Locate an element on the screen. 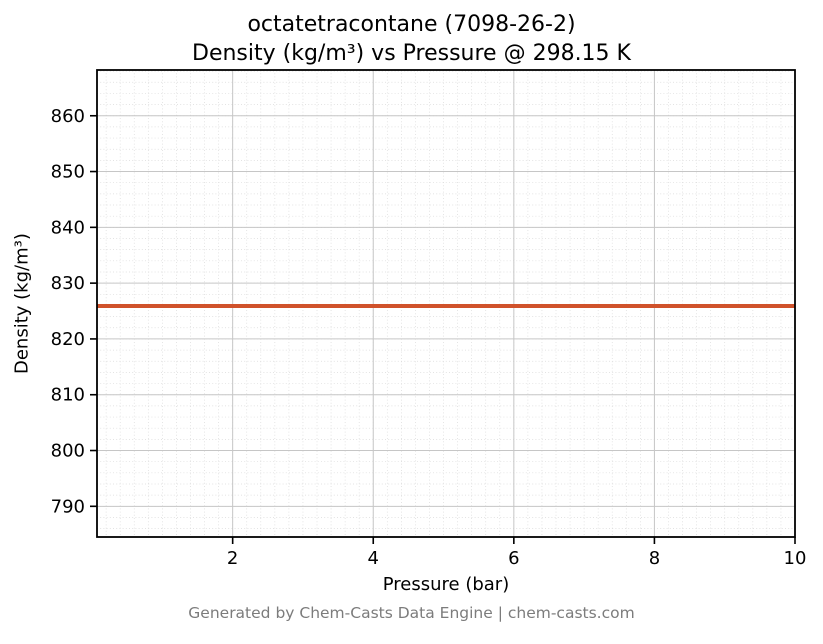 This screenshot has height=644, width=823. x-tick-label: 10 is located at coordinates (795, 558).